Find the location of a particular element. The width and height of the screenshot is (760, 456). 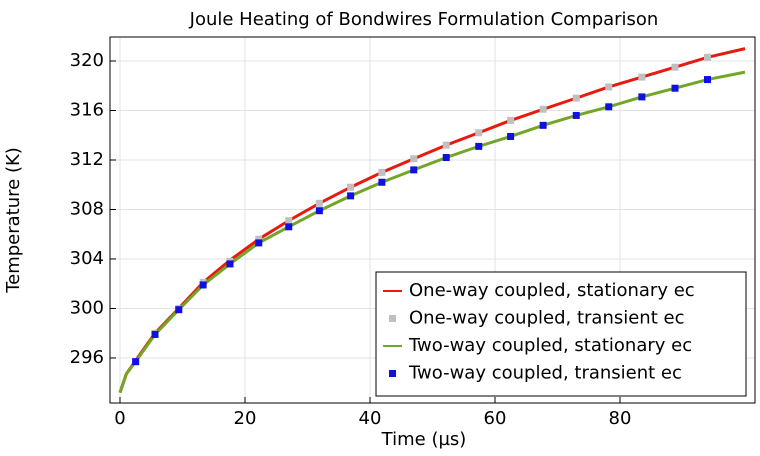

y-axis-label: Temperature (K) is located at coordinates (13, 220).